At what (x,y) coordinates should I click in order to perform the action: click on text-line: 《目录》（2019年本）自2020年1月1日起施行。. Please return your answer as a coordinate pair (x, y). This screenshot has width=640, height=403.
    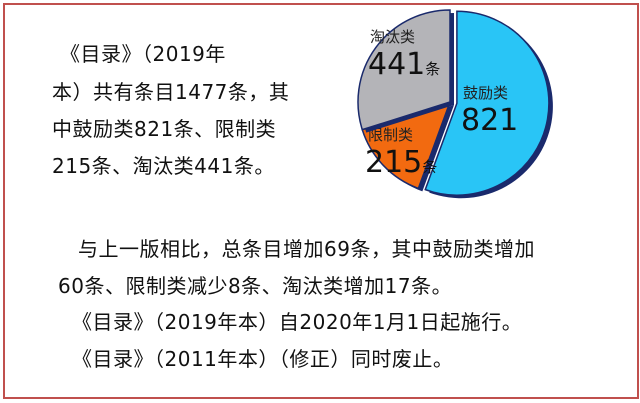
    Looking at the image, I should click on (297, 322).